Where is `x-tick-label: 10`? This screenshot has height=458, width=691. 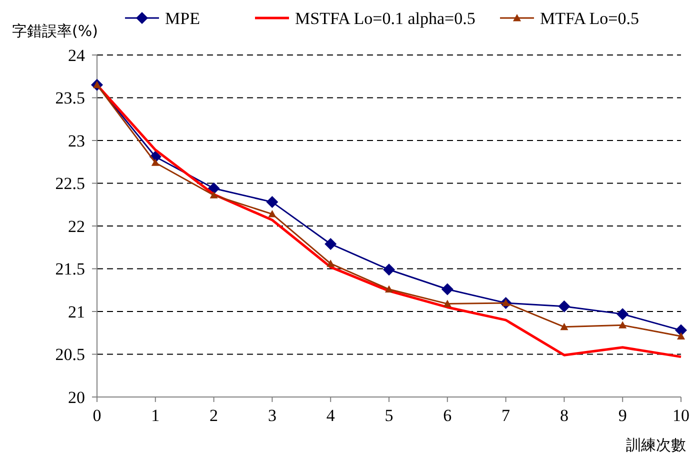
x-tick-label: 10 is located at coordinates (681, 415).